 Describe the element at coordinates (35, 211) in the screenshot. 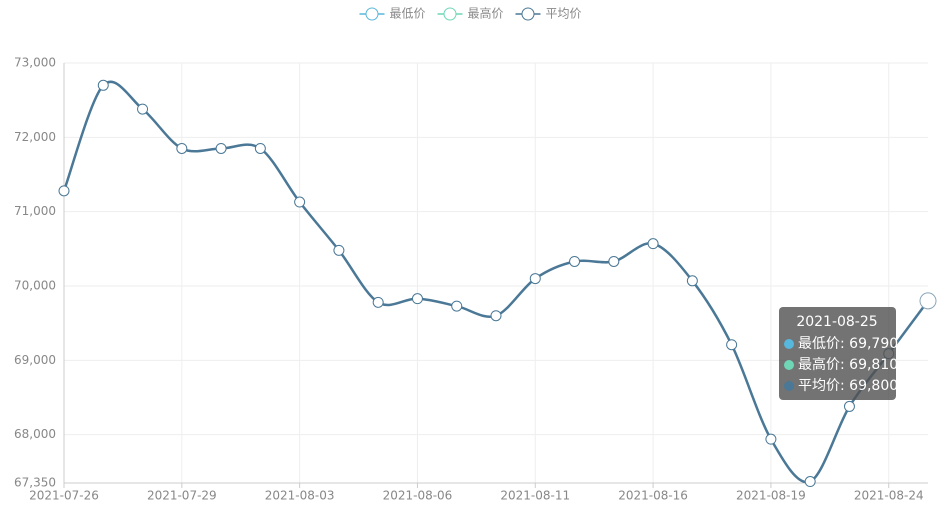

I see `y-tick-label: 71,000` at that location.